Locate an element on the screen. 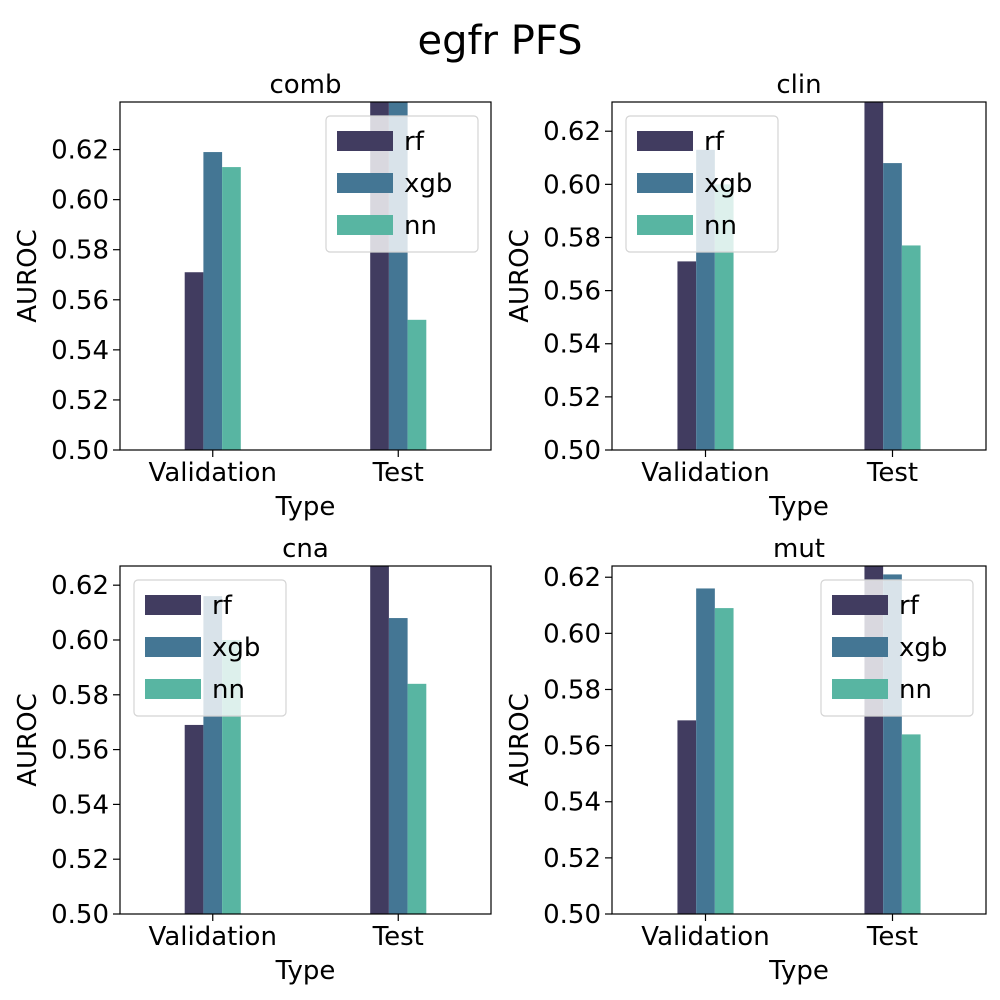  bar-clin-rf-validation is located at coordinates (687, 355).